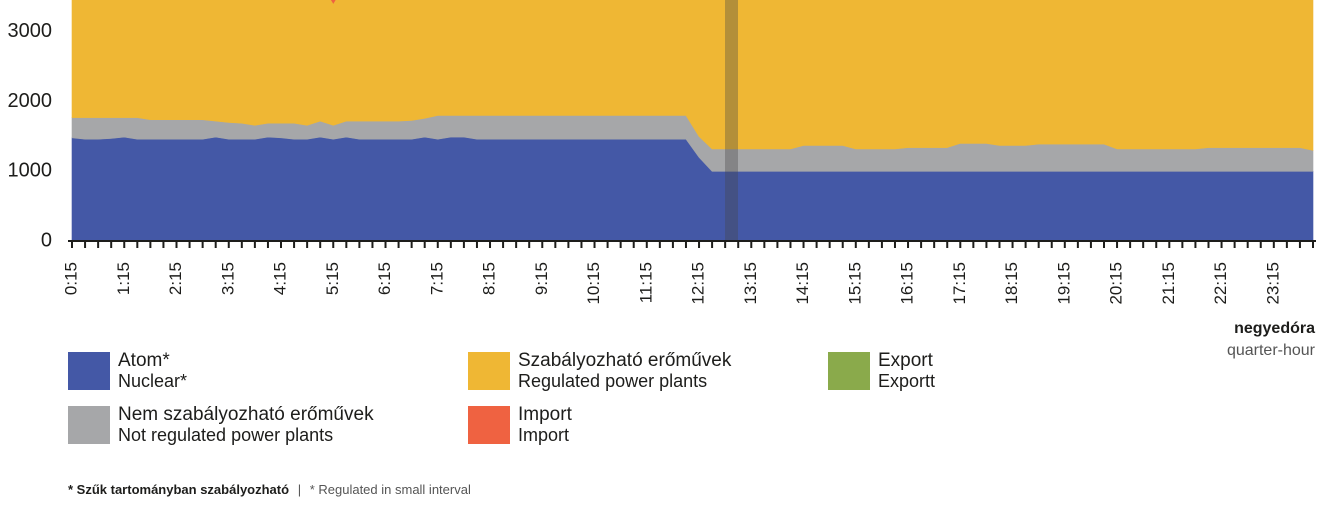 Image resolution: width=1327 pixels, height=508 pixels. Describe the element at coordinates (625, 360) in the screenshot. I see `legend-name: Szabályozható erőművek` at that location.